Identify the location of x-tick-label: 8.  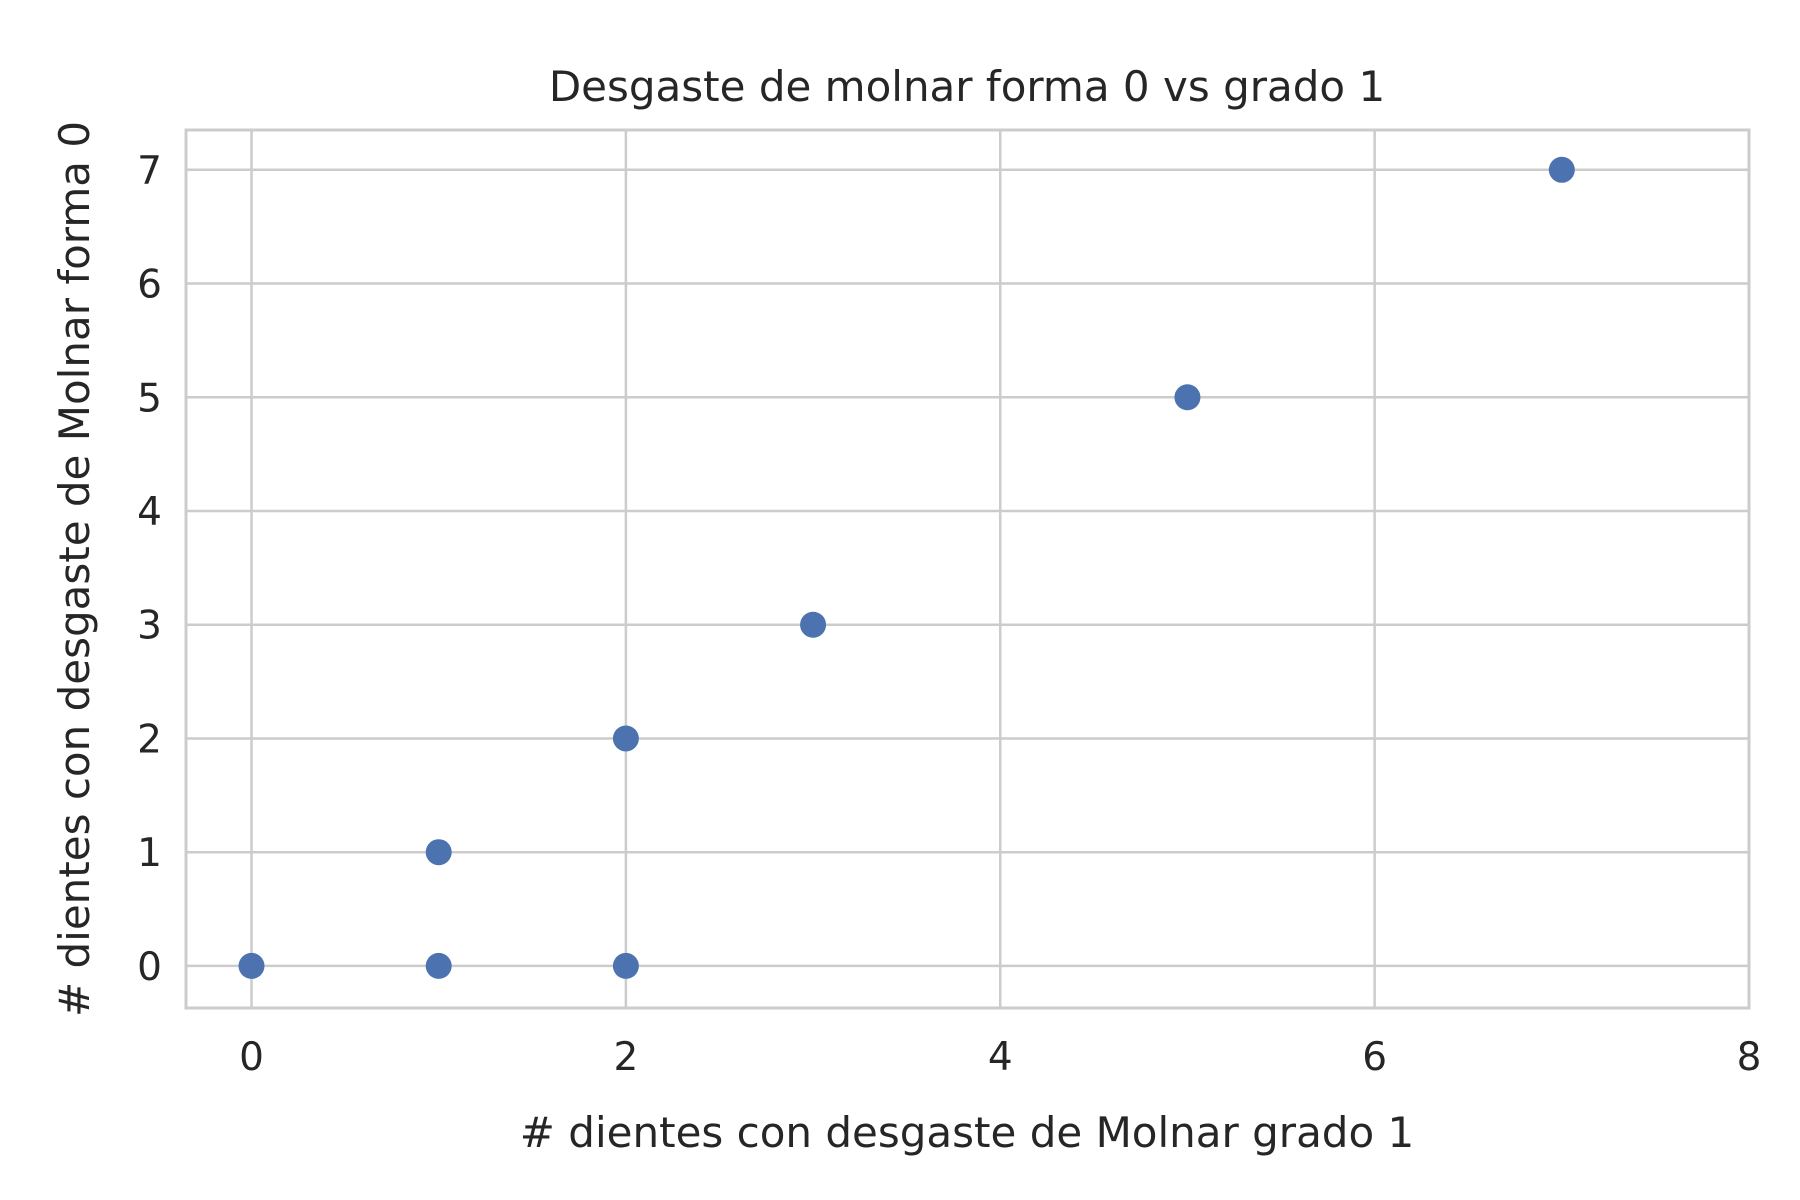
(1749, 1057).